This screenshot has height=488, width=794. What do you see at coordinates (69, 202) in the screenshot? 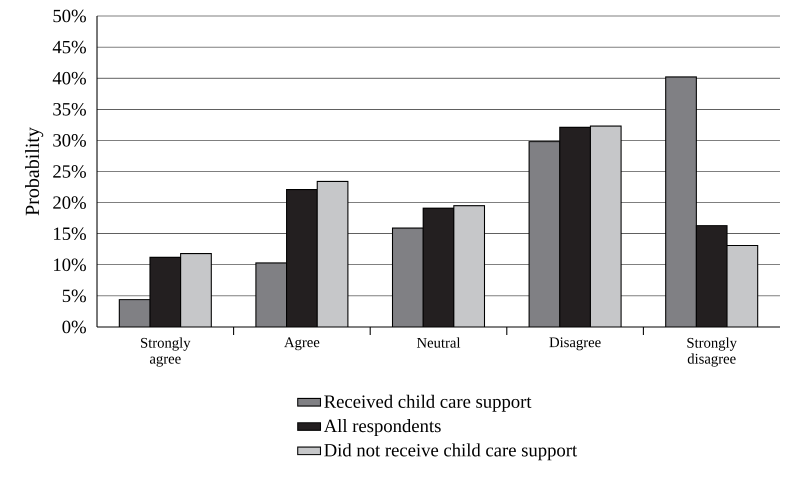
I see `y-tick-label: 20%` at bounding box center [69, 202].